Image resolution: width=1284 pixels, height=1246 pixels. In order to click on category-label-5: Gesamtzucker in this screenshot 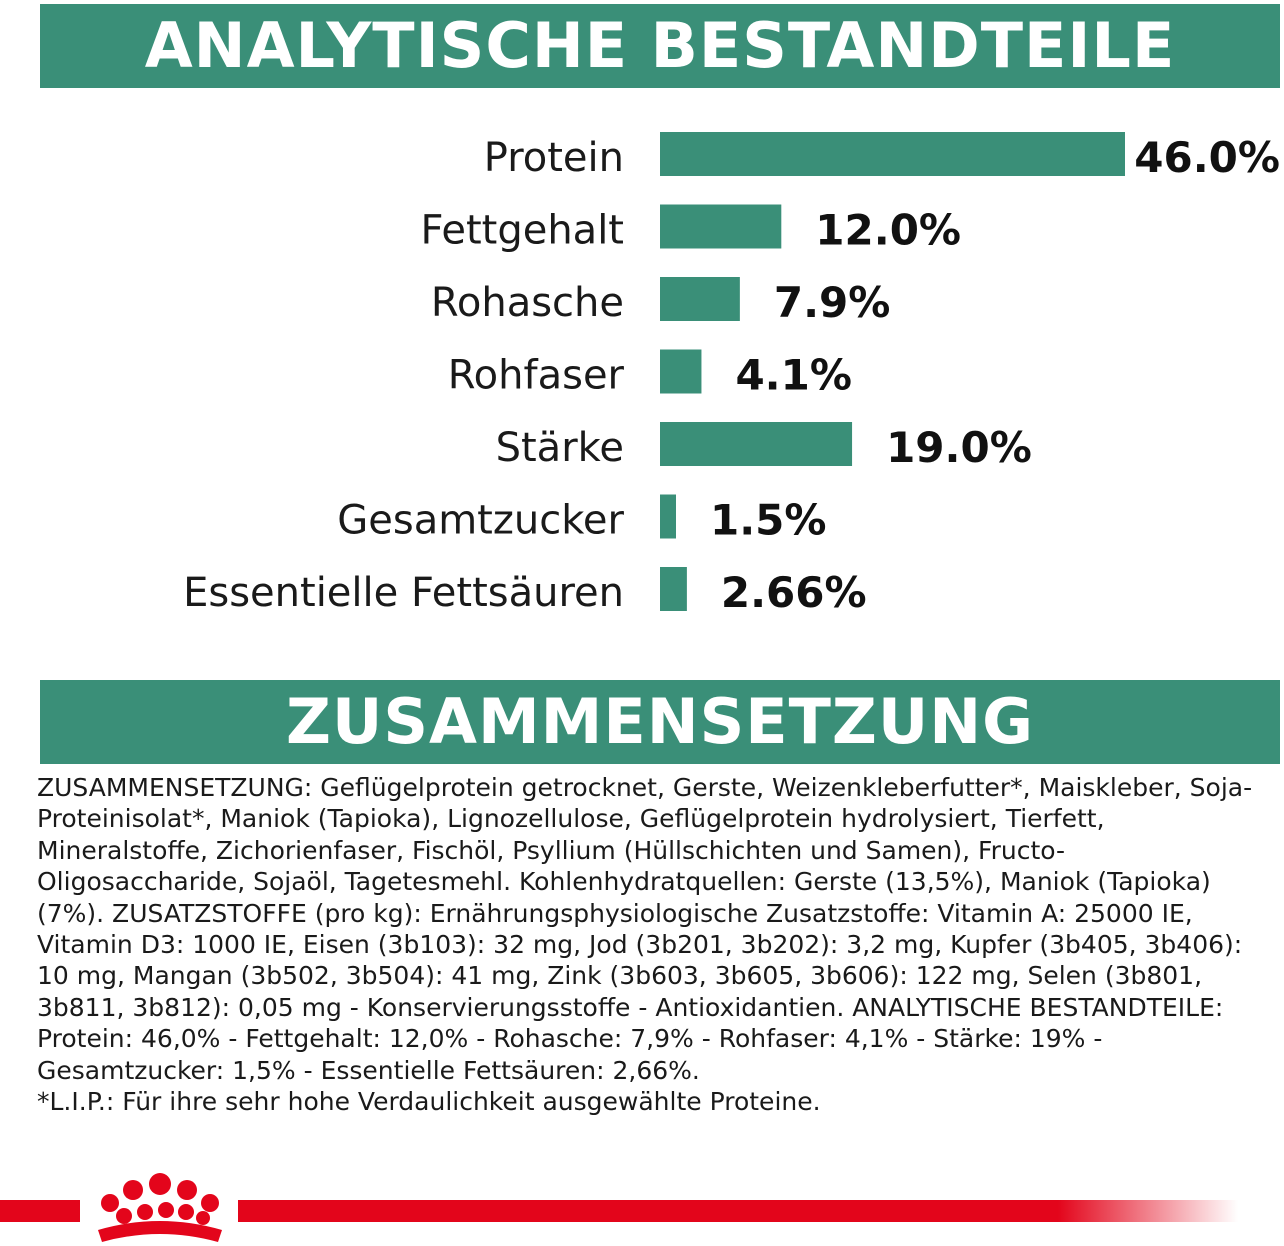, I will do `click(480, 521)`.